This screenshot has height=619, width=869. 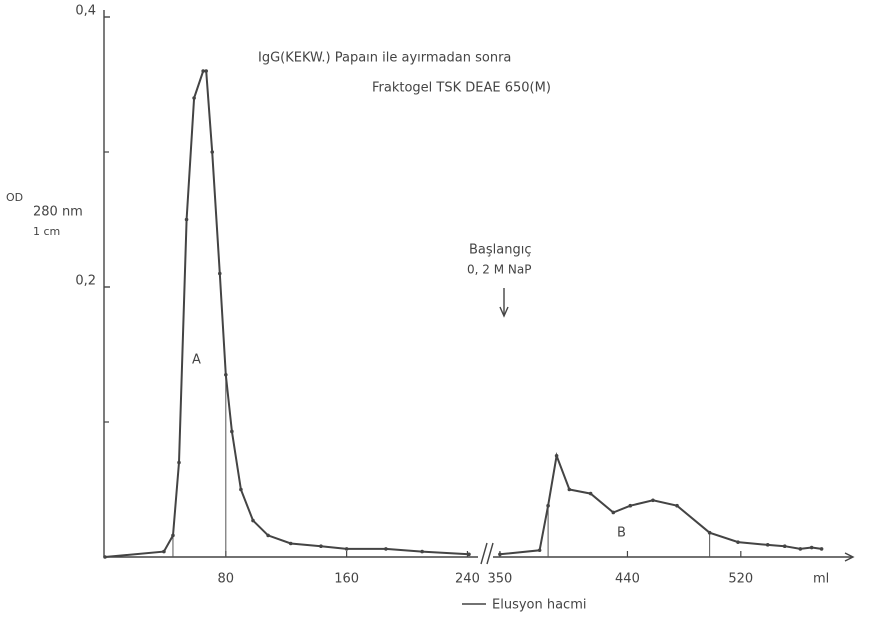 What do you see at coordinates (58, 212) in the screenshot?
I see `y-label-sub: 280 nm` at bounding box center [58, 212].